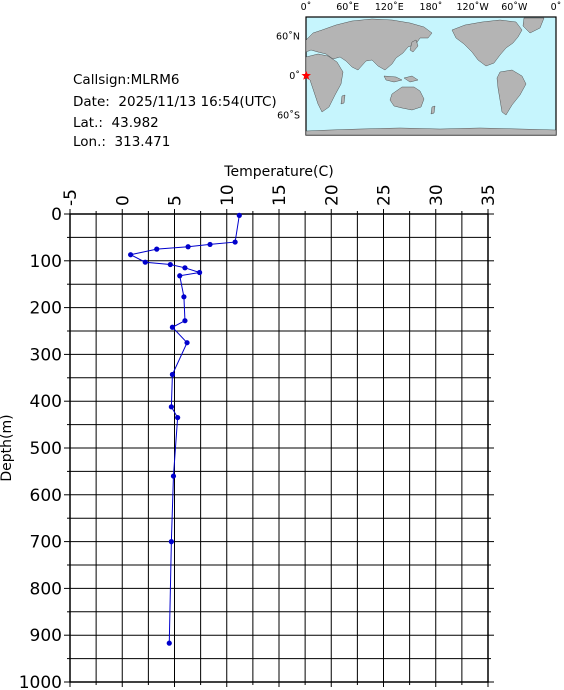 The image size is (564, 690). What do you see at coordinates (401, 79) in the screenshot?
I see `land-indonesia` at bounding box center [401, 79].